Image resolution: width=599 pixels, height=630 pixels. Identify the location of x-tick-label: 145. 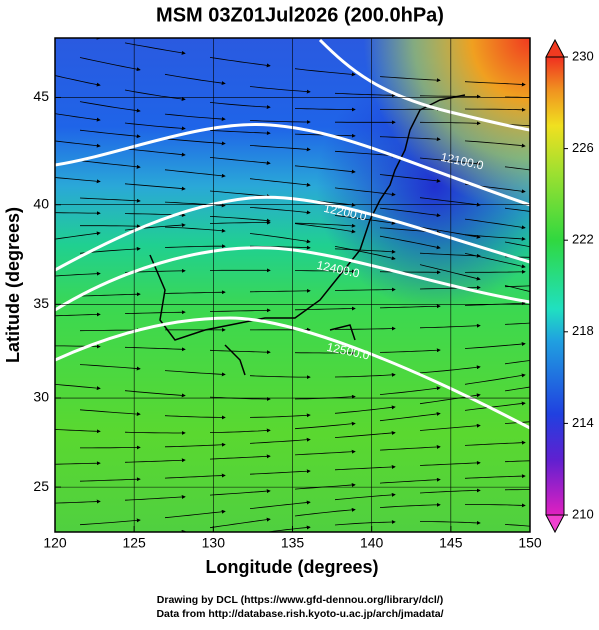
(451, 543).